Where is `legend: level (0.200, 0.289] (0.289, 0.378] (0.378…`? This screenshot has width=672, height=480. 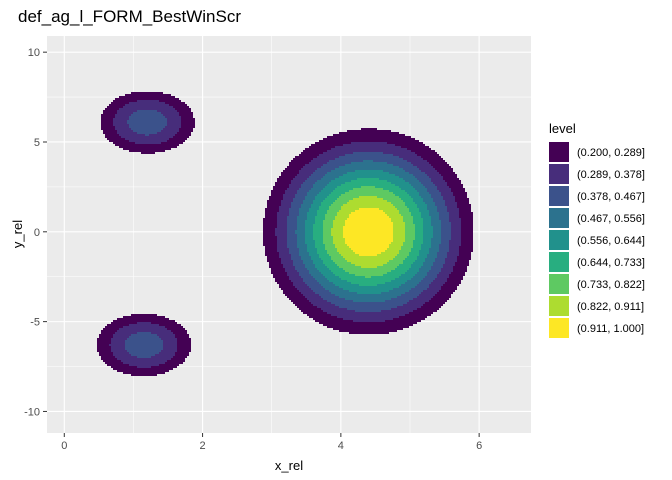
legend: level (0.200, 0.289] (0.289, 0.378] (0.378… is located at coordinates (597, 229).